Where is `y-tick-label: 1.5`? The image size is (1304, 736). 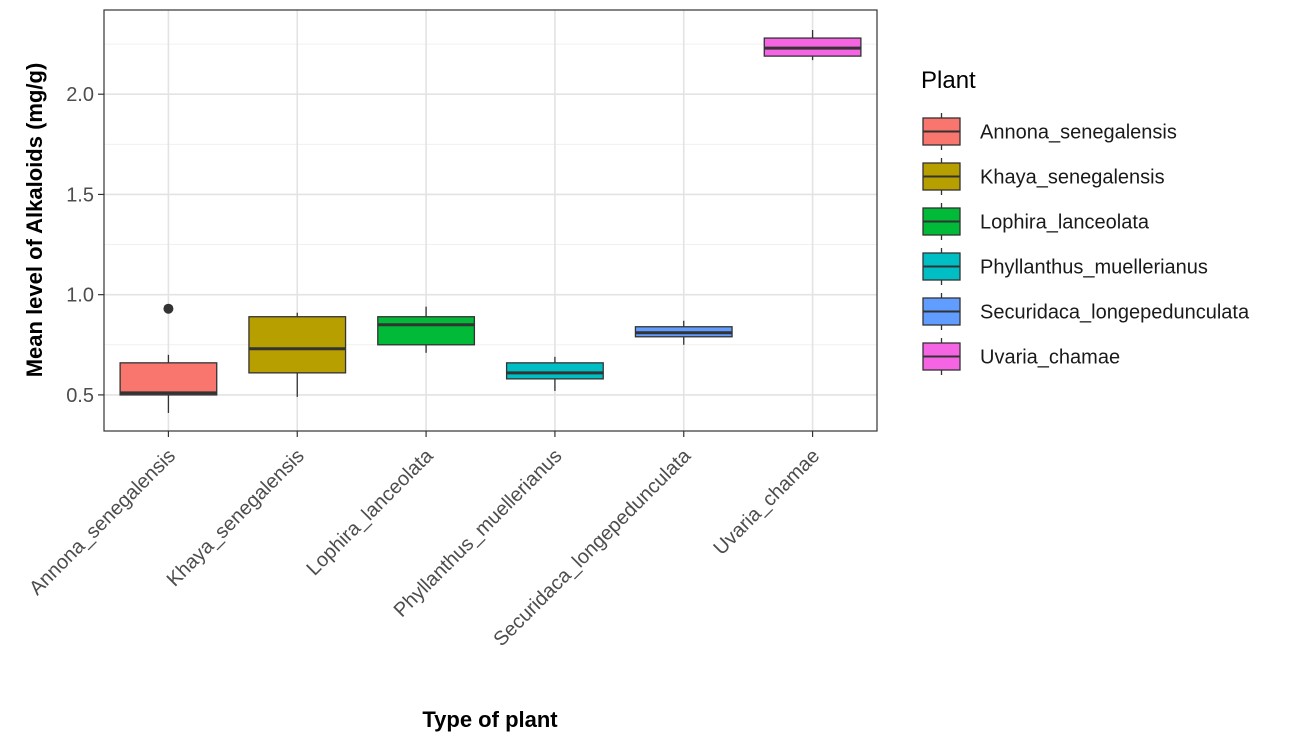 y-tick-label: 1.5 is located at coordinates (80, 195).